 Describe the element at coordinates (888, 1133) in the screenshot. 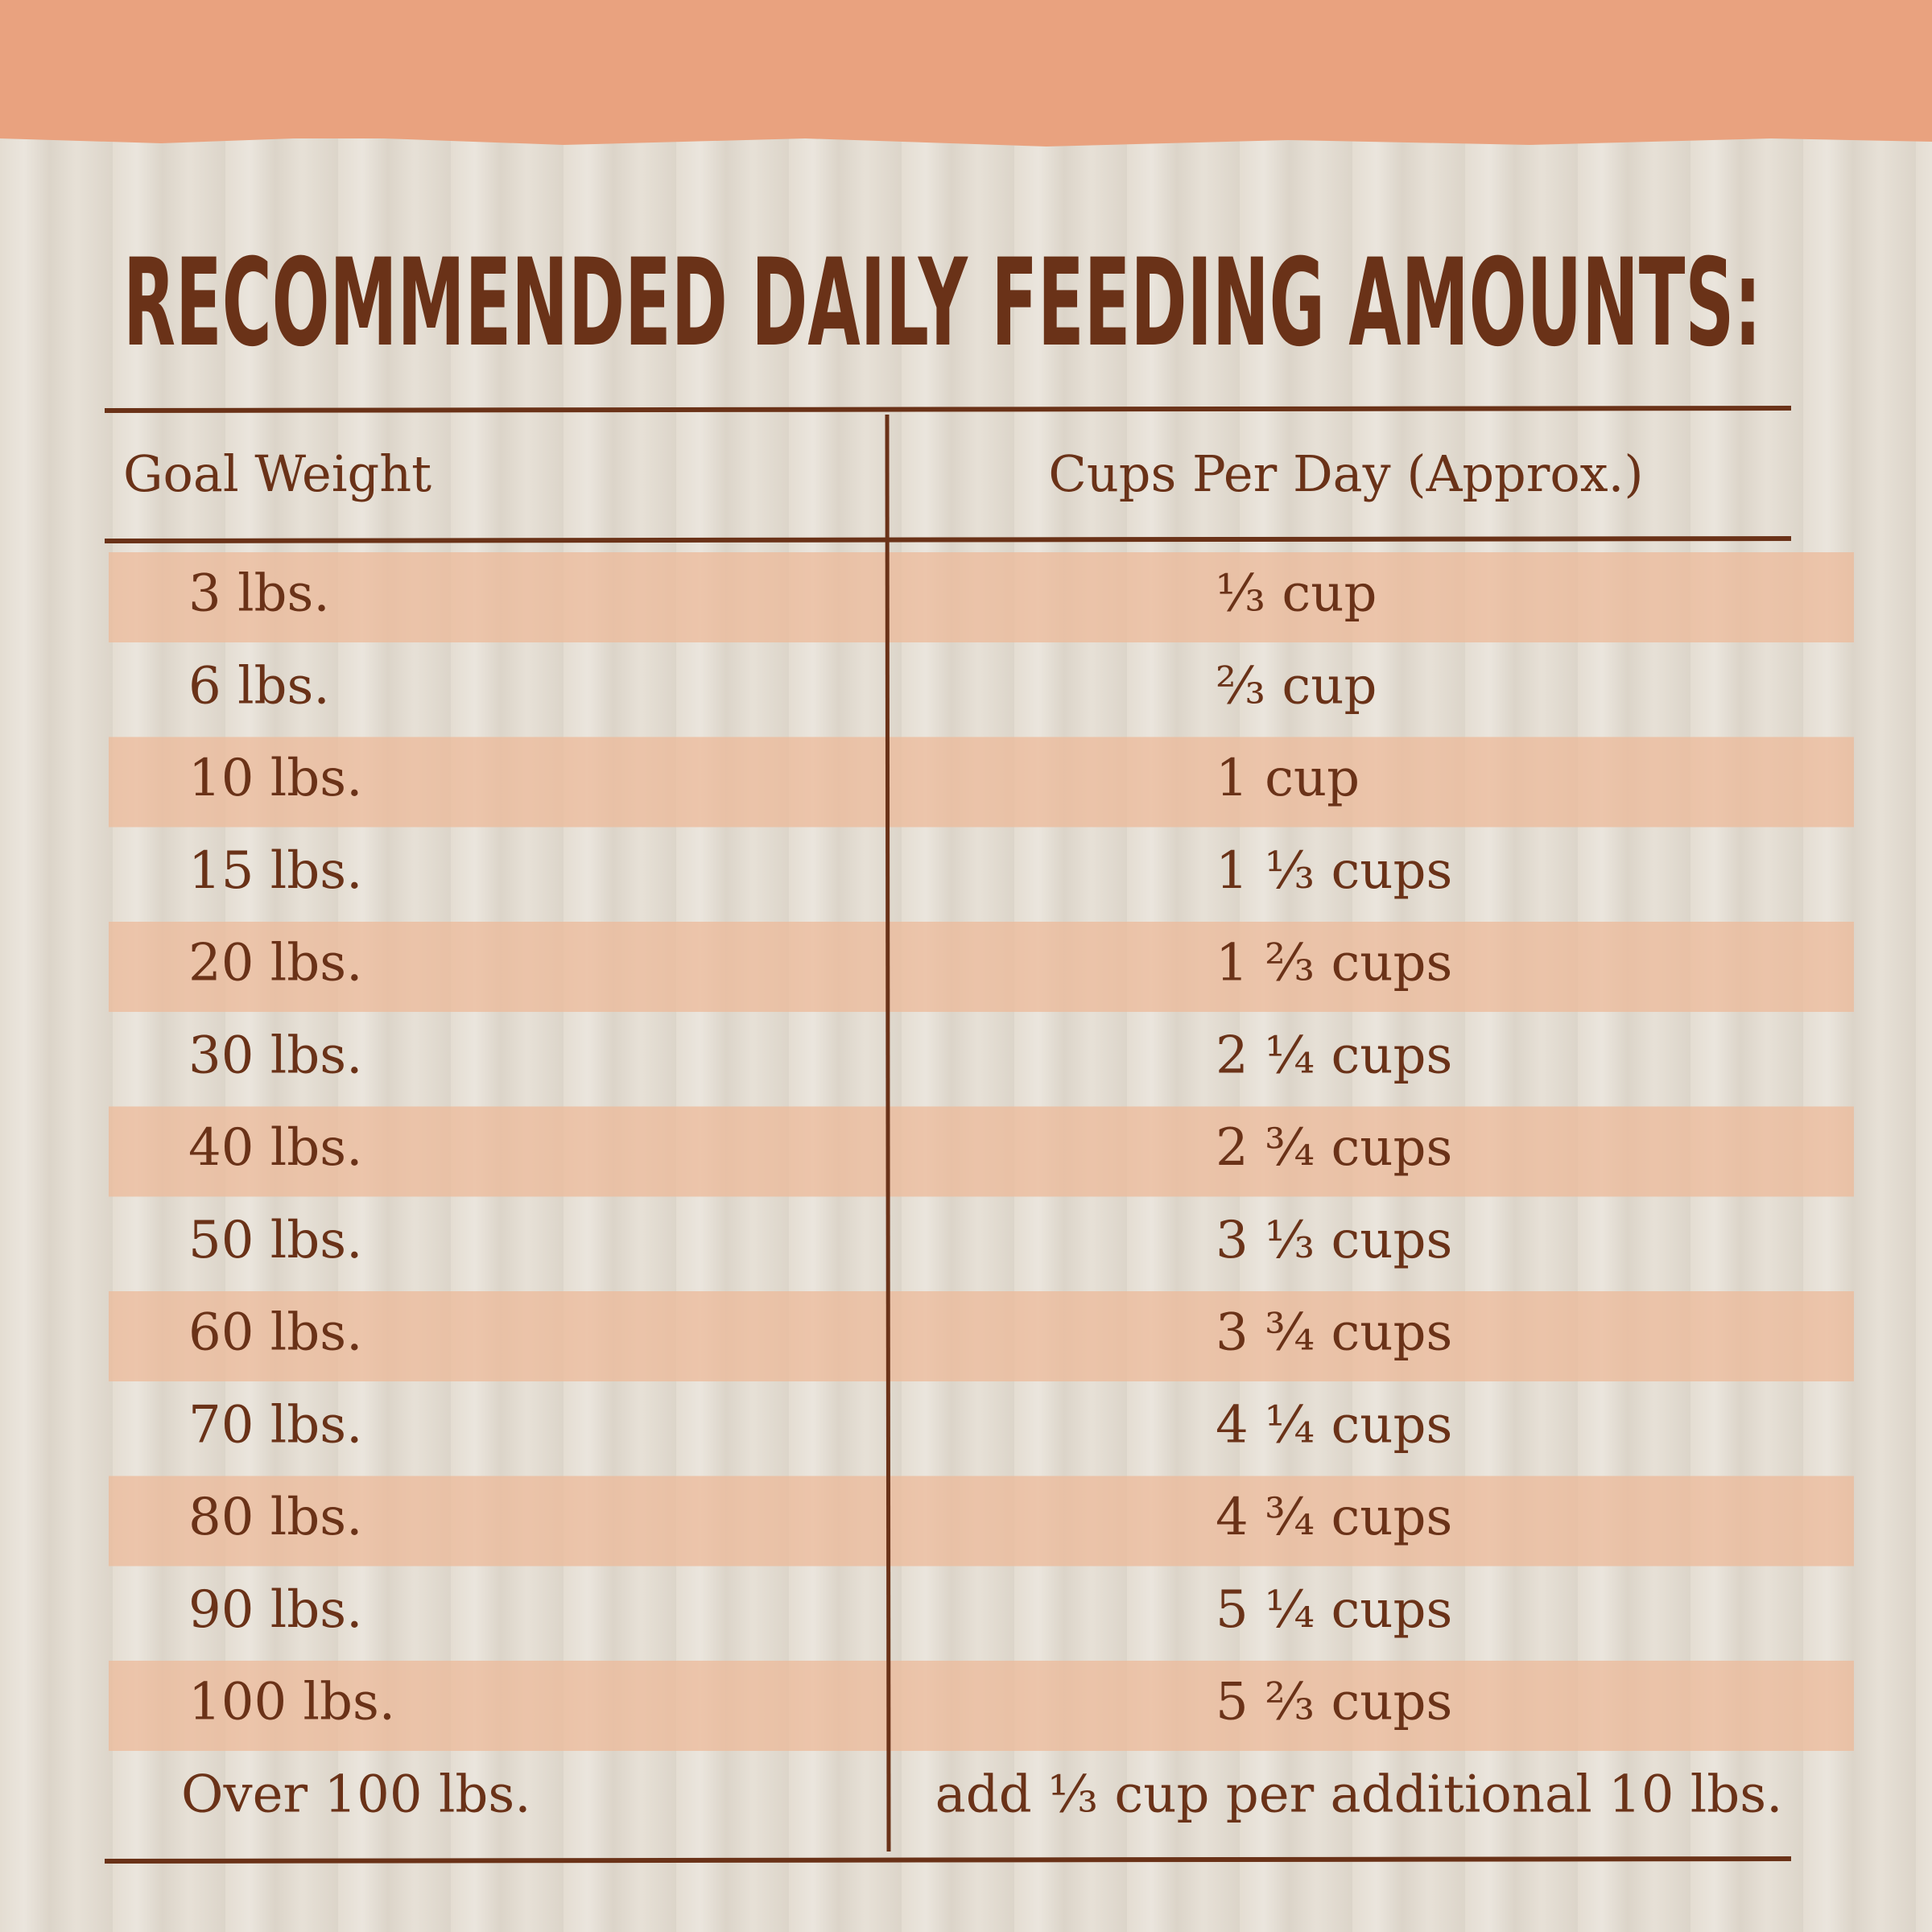

I see `column-divider` at that location.